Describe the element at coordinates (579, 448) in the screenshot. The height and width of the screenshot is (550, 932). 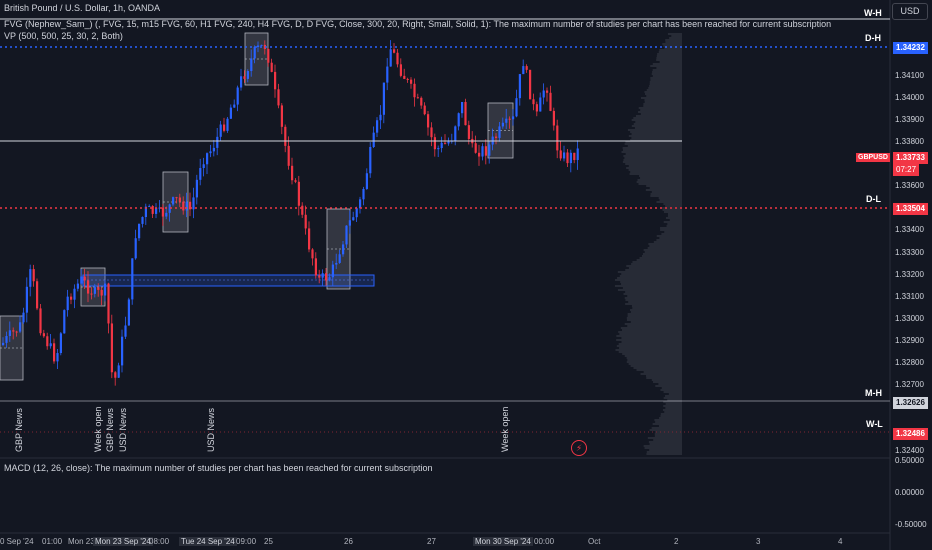
I see `lightning-icon: ⚡` at that location.